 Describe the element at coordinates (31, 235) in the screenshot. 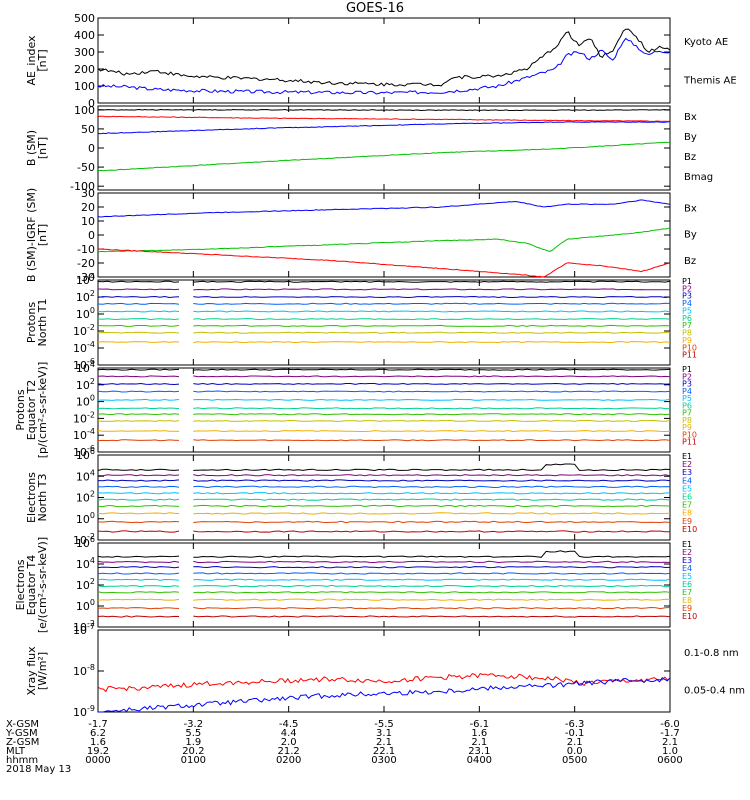

I see `y-axis-label: B (SM)-IGRF (SM)` at that location.